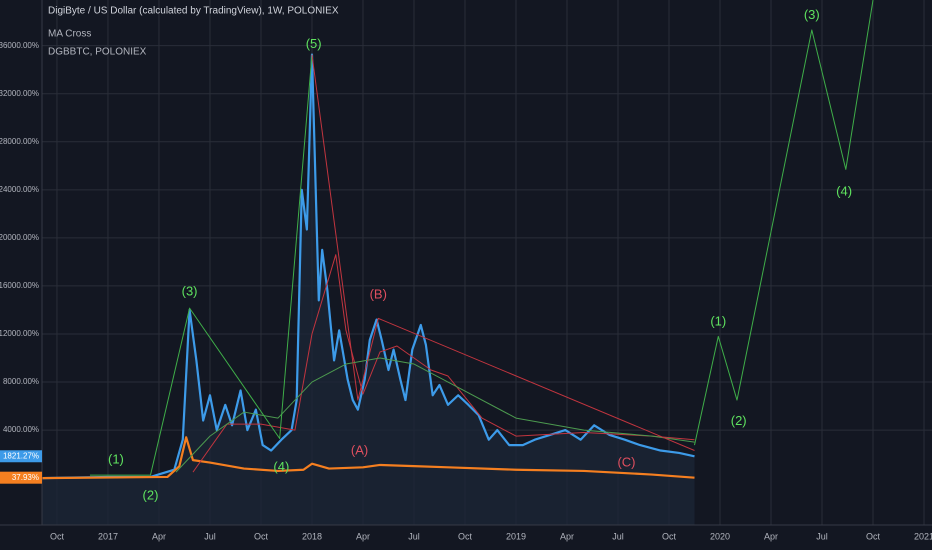 Image resolution: width=932 pixels, height=550 pixels. What do you see at coordinates (19, 285) in the screenshot?
I see `y-tick-label: 16000.00%` at bounding box center [19, 285].